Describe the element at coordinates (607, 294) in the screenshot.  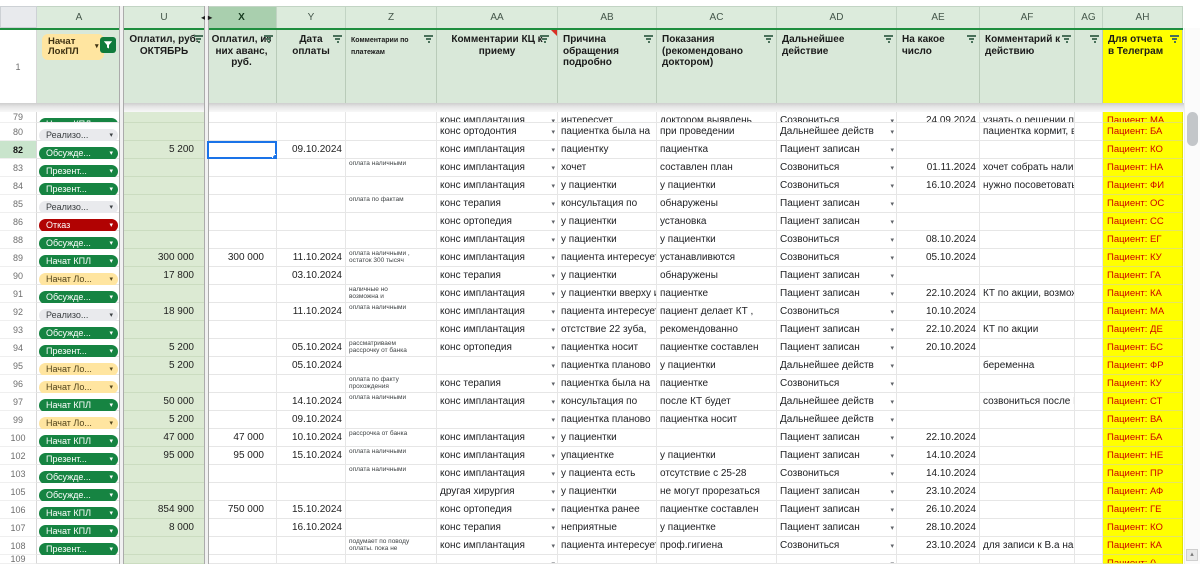
I see `cell-AB: у пациентки вверху и` at that location.